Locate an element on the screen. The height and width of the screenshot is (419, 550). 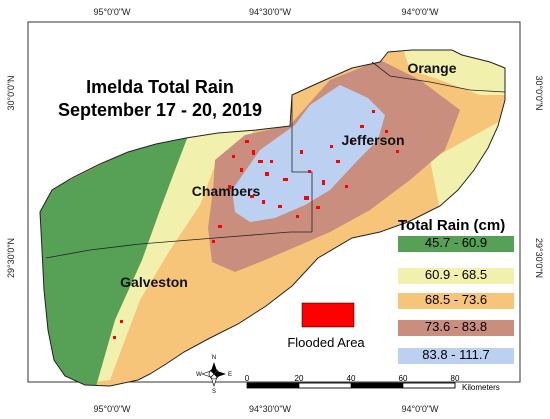
legend-label-3: 73.6 - 83.8 is located at coordinates (456, 326).